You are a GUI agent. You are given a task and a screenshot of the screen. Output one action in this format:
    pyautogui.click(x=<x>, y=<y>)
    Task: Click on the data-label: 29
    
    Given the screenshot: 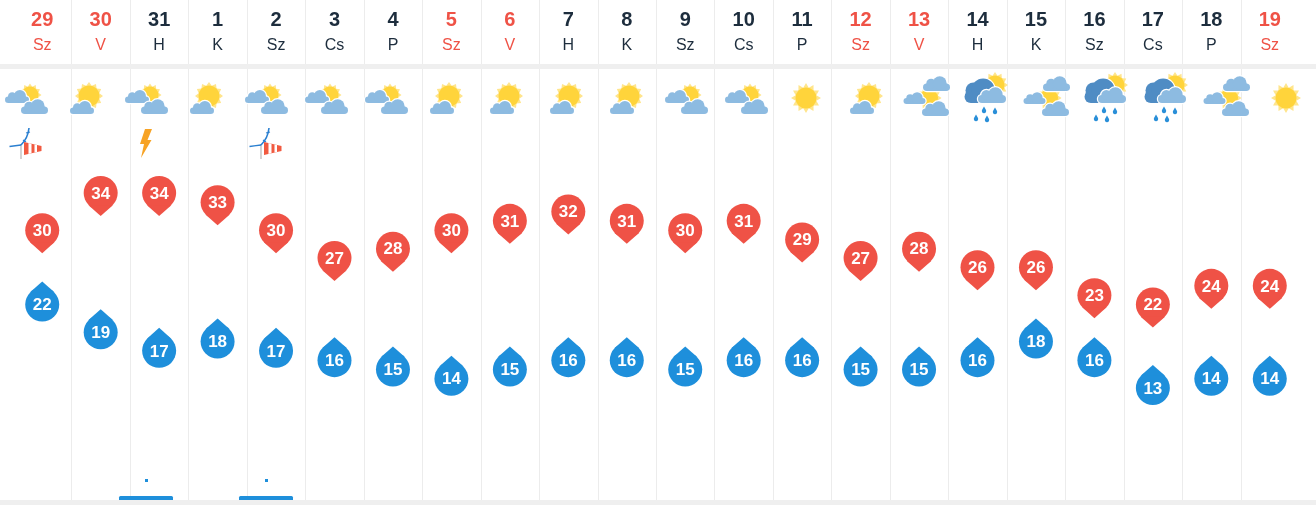 What is the action you would take?
    pyautogui.click(x=802, y=240)
    